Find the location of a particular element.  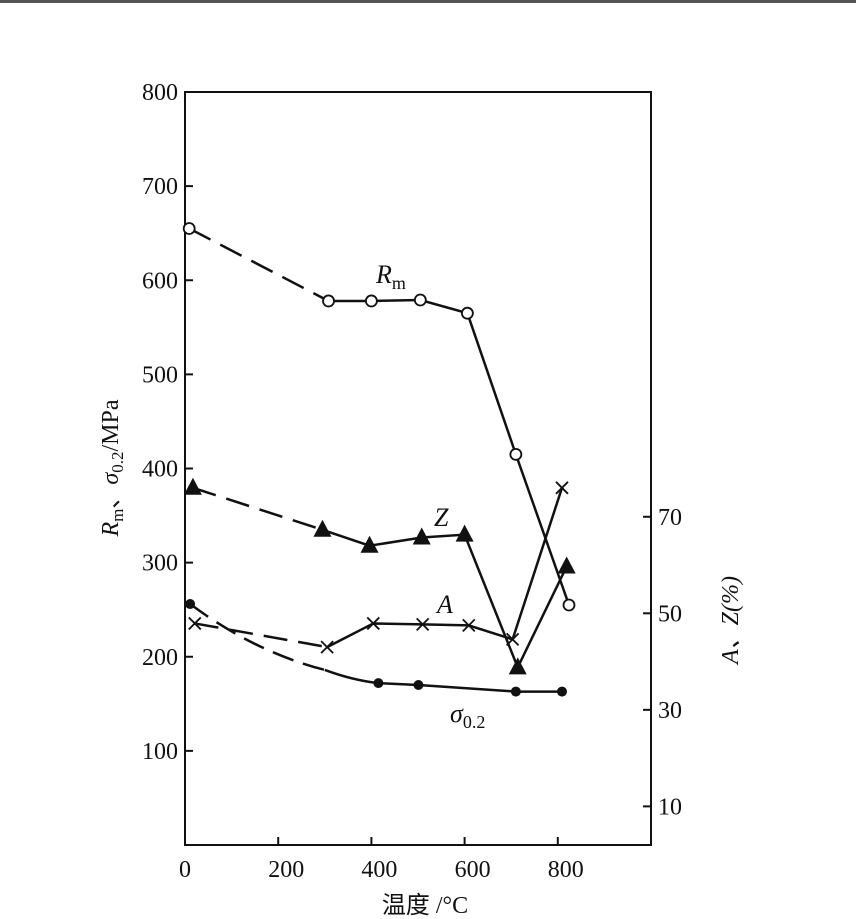

y2-axis-label: A、Z(%) is located at coordinates (731, 621).